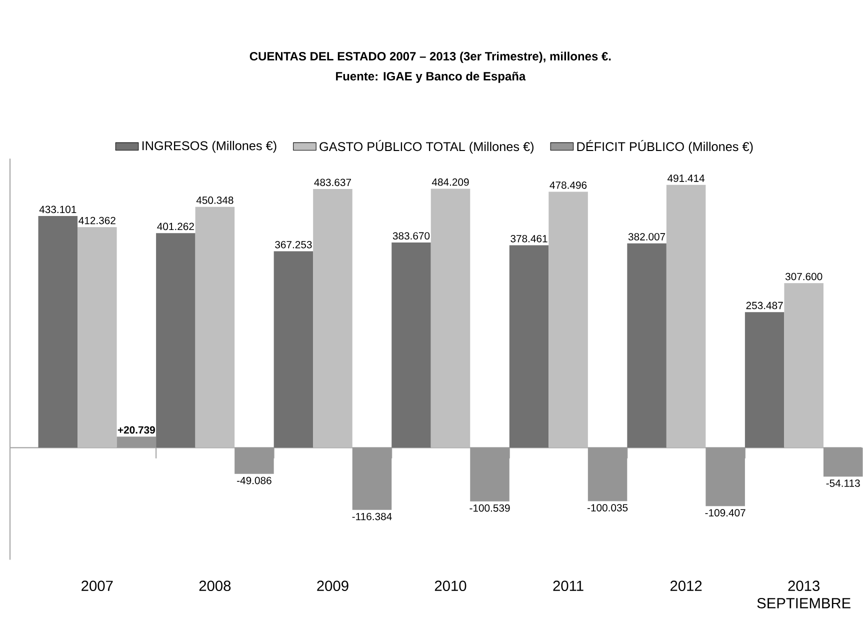 The width and height of the screenshot is (863, 628). What do you see at coordinates (647, 237) in the screenshot?
I see `data-label: 382.007` at bounding box center [647, 237].